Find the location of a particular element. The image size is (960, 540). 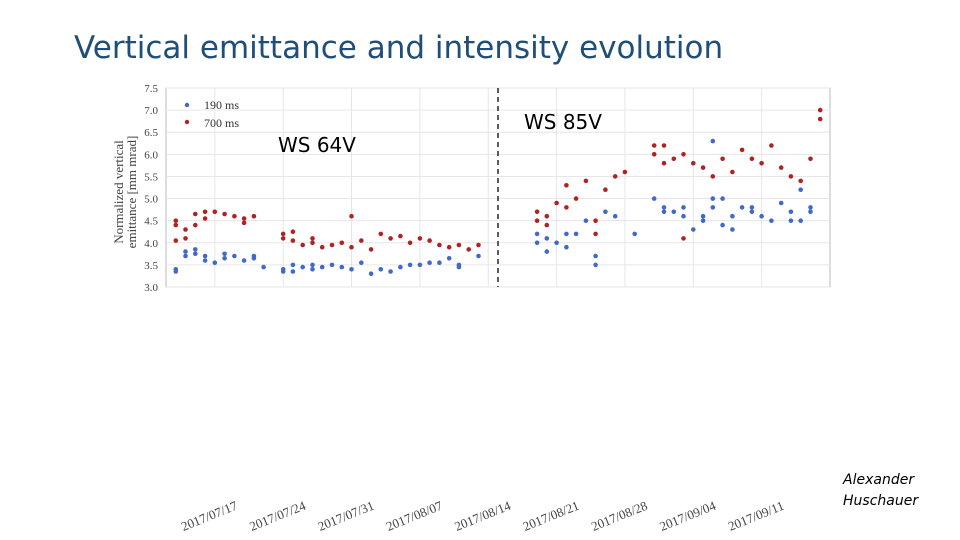

y-tick-label: 6.0 is located at coordinates (151, 155).